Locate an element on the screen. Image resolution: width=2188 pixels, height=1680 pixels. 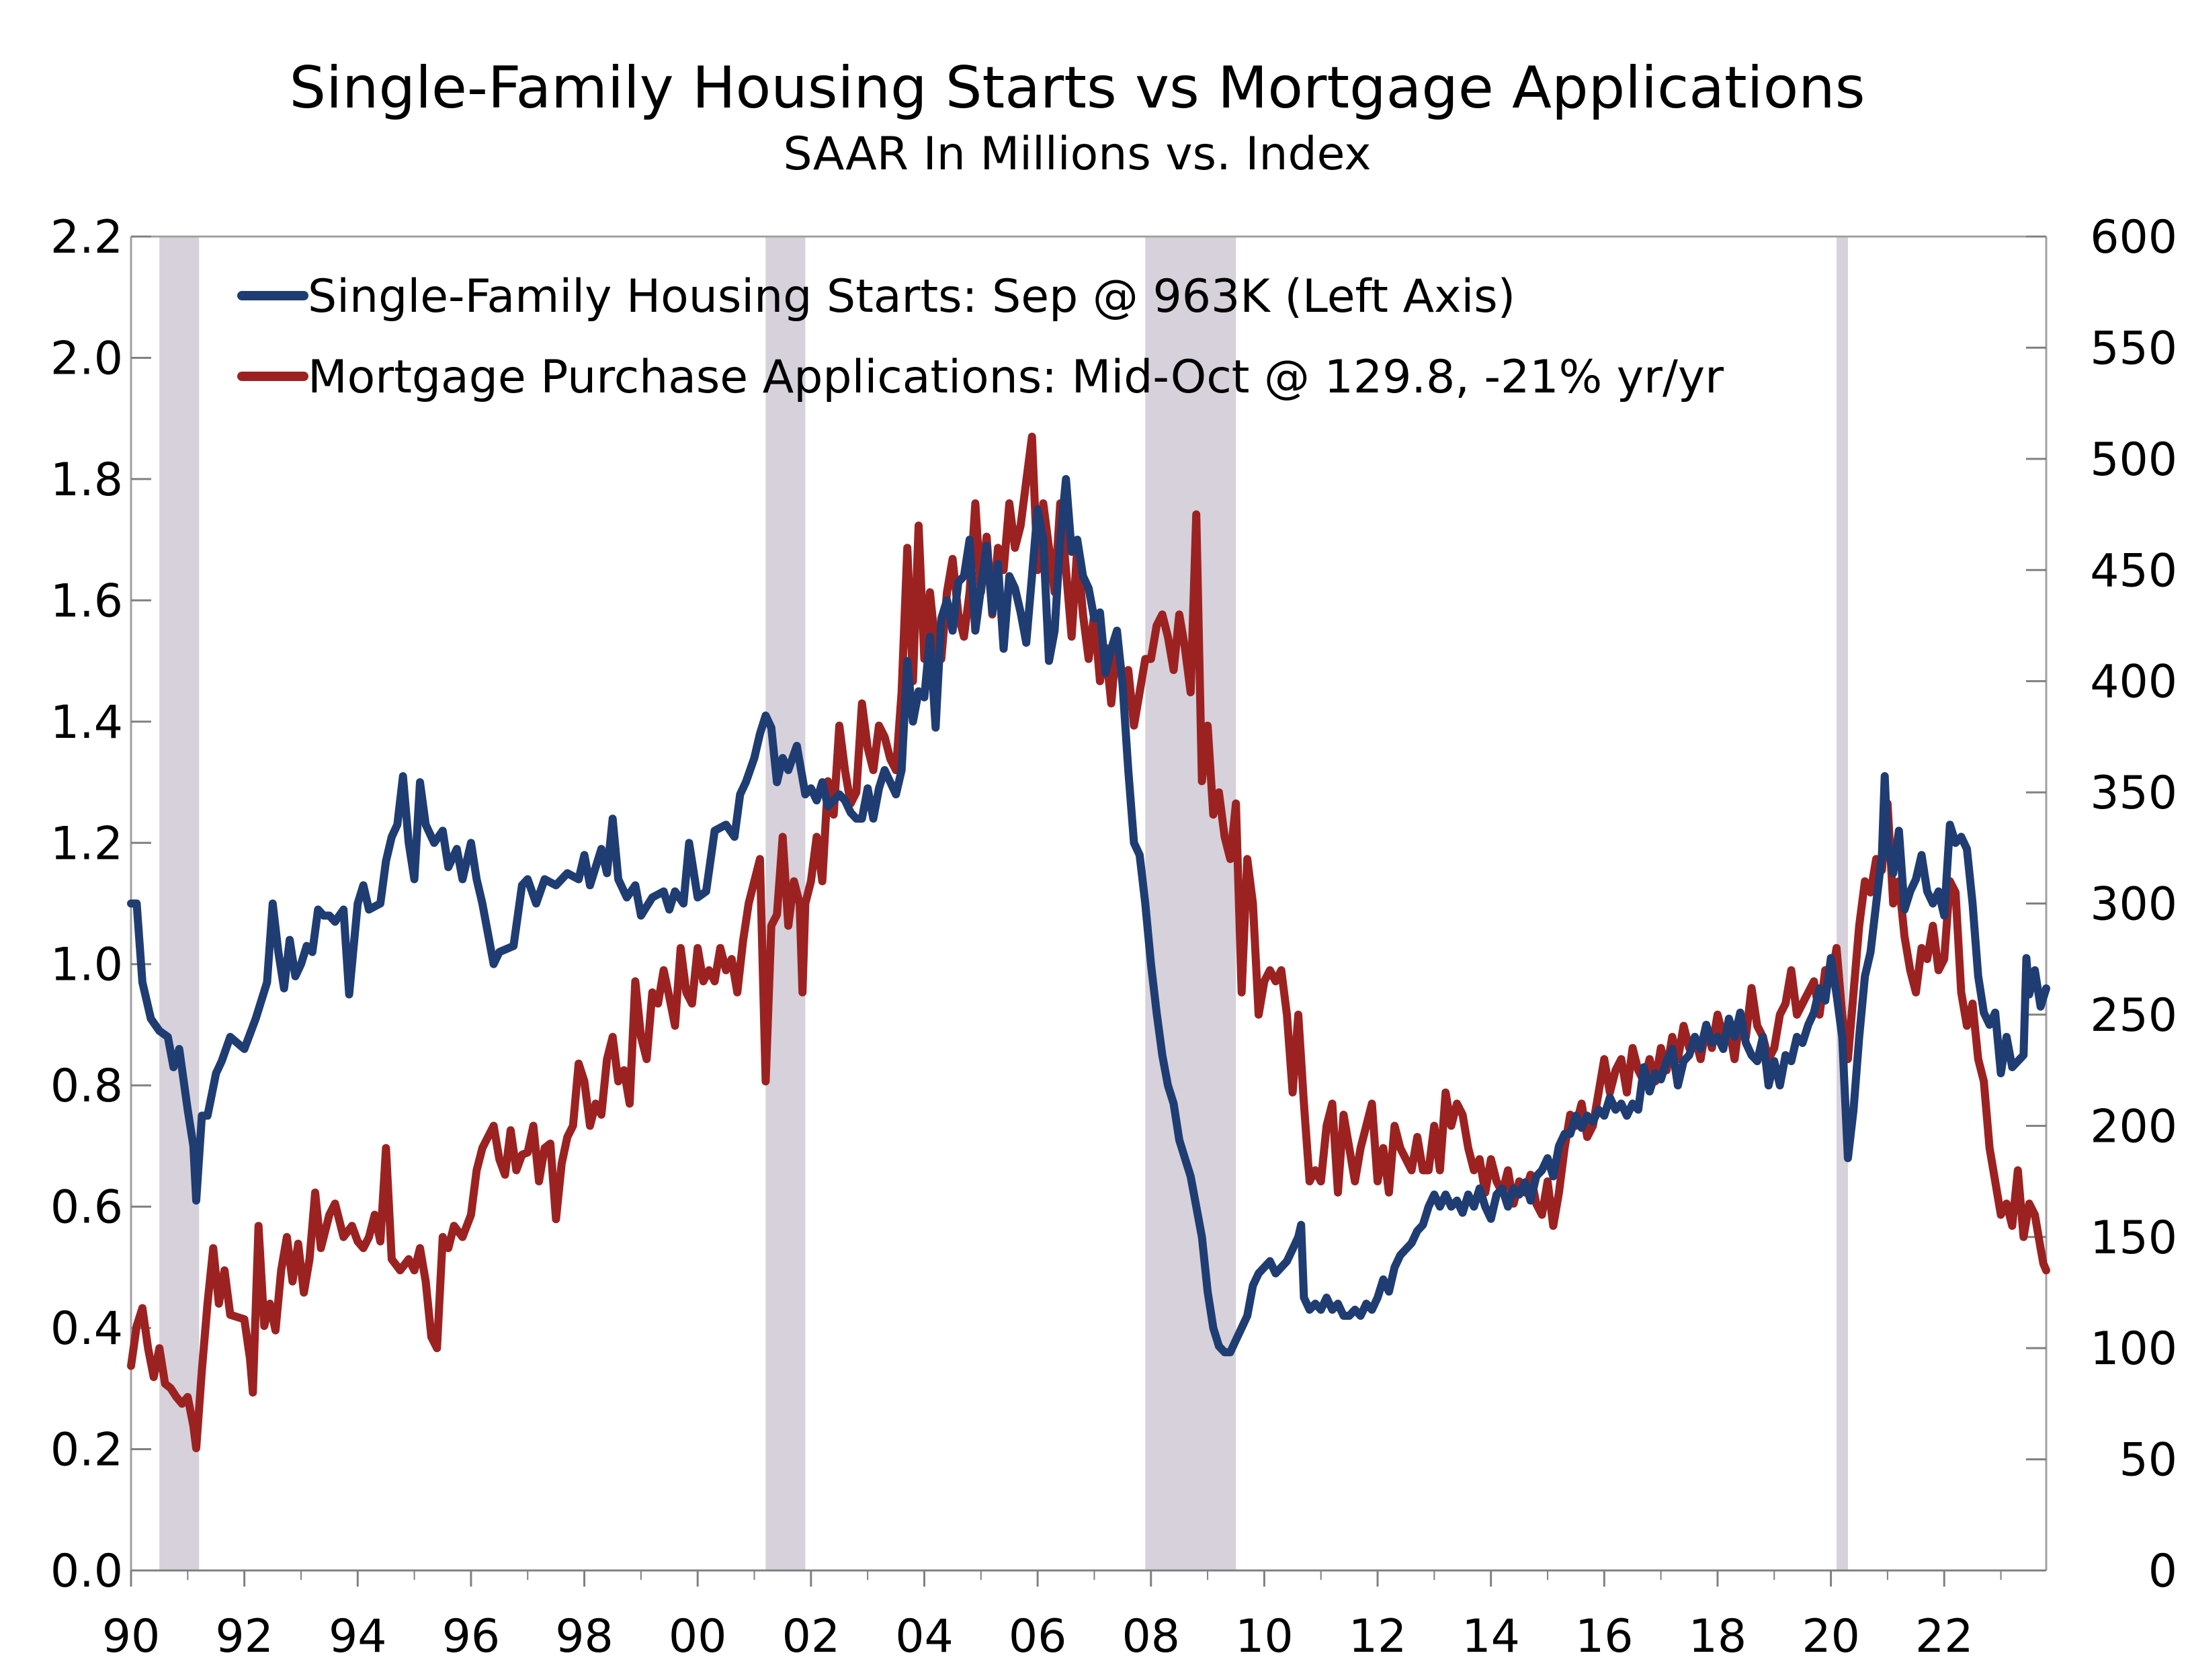
x-axis-tick-label: 14 is located at coordinates (1491, 1637).